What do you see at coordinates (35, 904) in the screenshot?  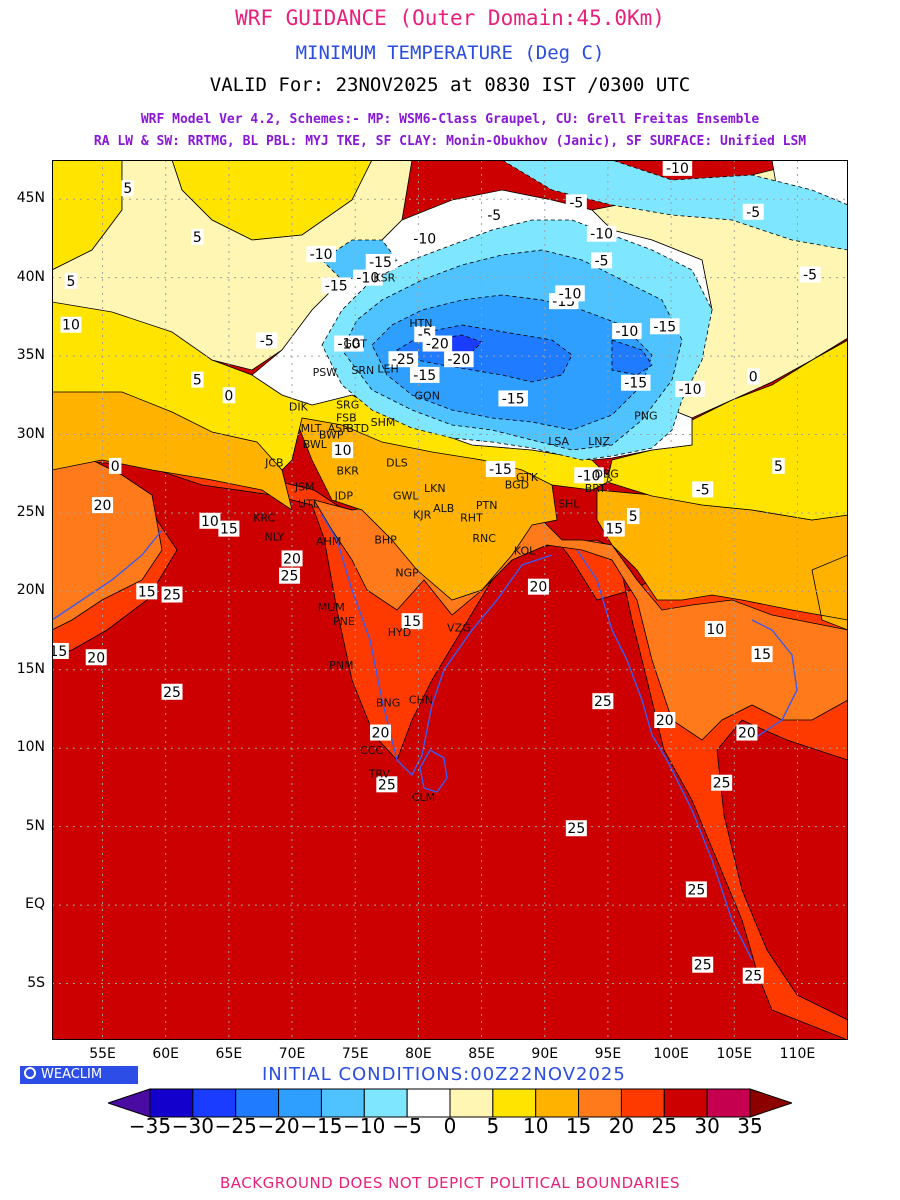 I see `latitude-label: EQ` at bounding box center [35, 904].